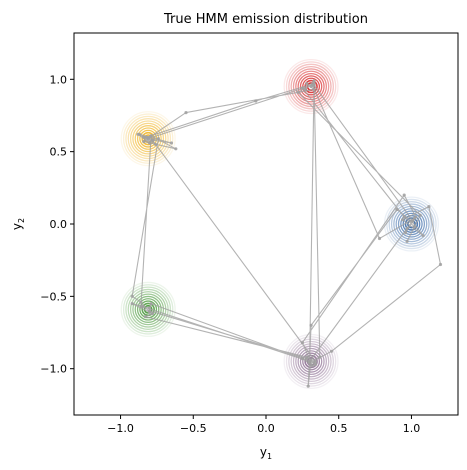 This screenshot has width=467, height=470. What do you see at coordinates (269, 456) in the screenshot?
I see `x-axis-label-sub: 1` at bounding box center [269, 456].